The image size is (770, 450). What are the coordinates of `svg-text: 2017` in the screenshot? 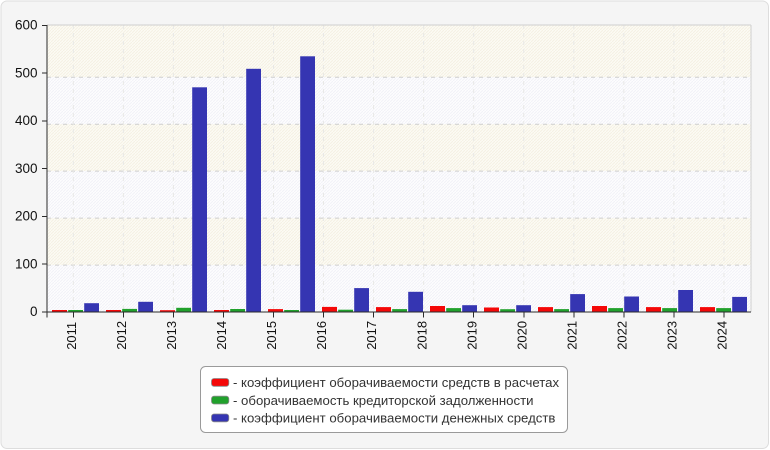 It's located at (371, 335).